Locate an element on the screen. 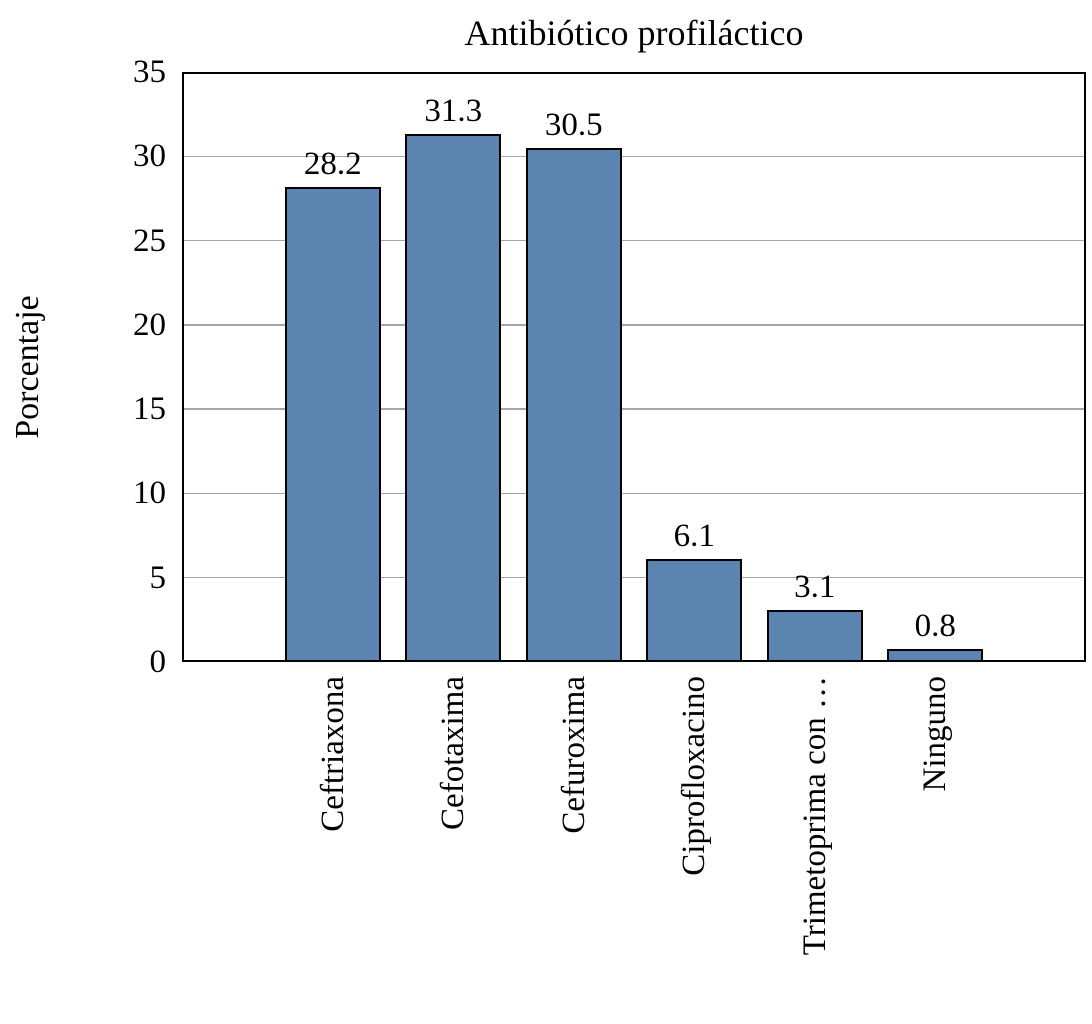 This screenshot has width=1092, height=1024. y-tick-label: 30 is located at coordinates (149, 156).